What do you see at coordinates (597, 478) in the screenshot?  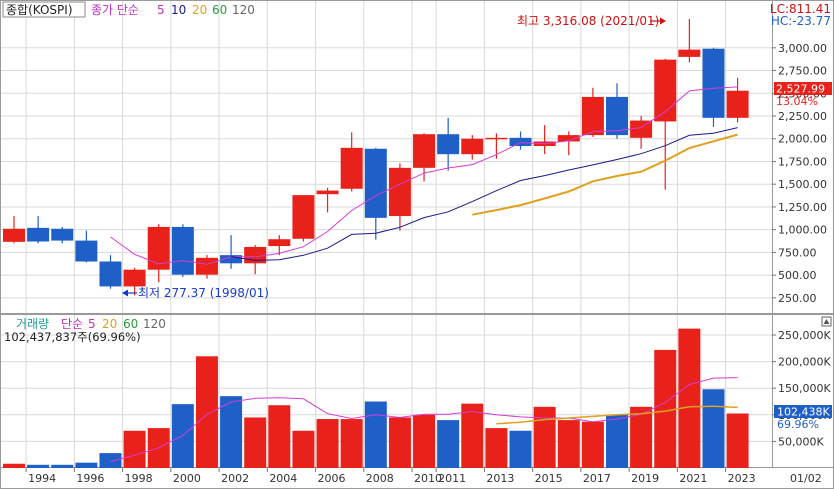 I see `x-tick-label: 2017` at bounding box center [597, 478].